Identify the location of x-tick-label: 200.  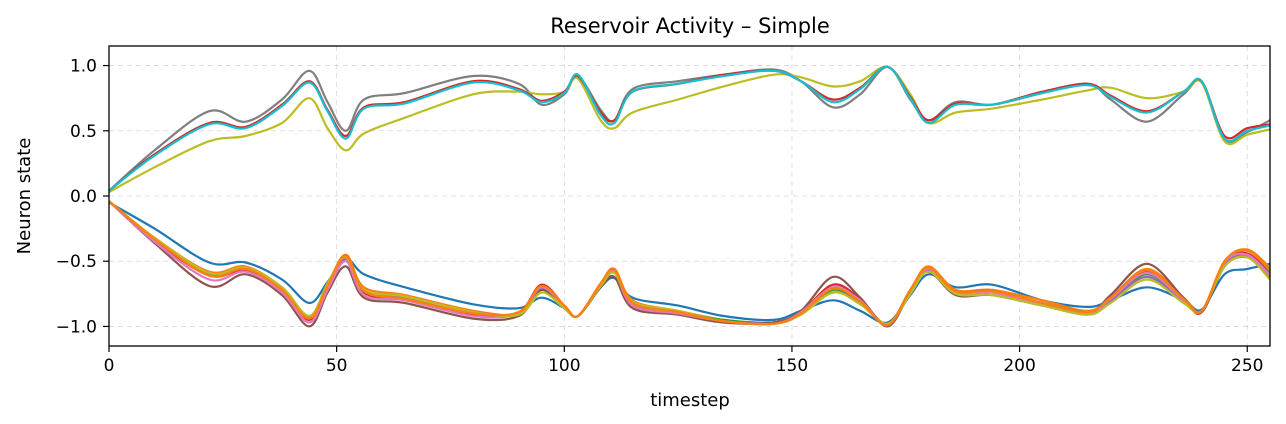
(1019, 366).